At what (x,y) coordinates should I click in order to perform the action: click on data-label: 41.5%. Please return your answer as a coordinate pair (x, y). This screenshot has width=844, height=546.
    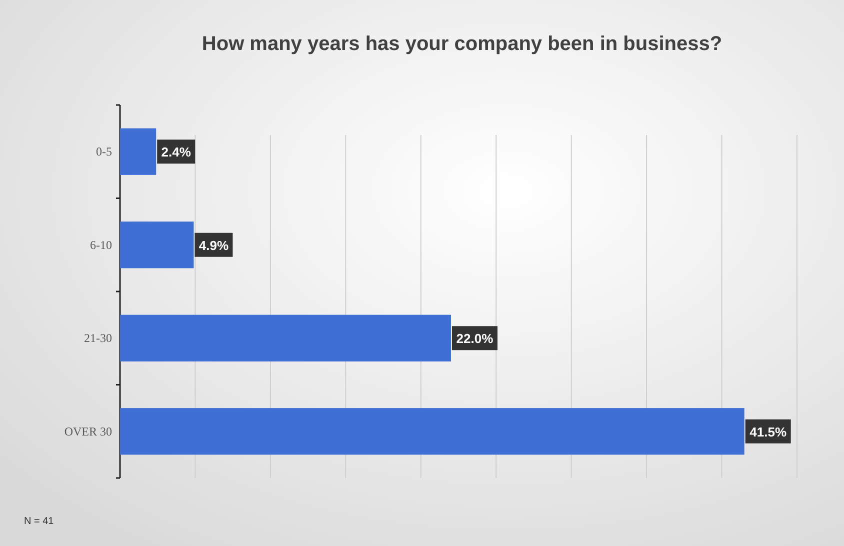
    Looking at the image, I should click on (768, 432).